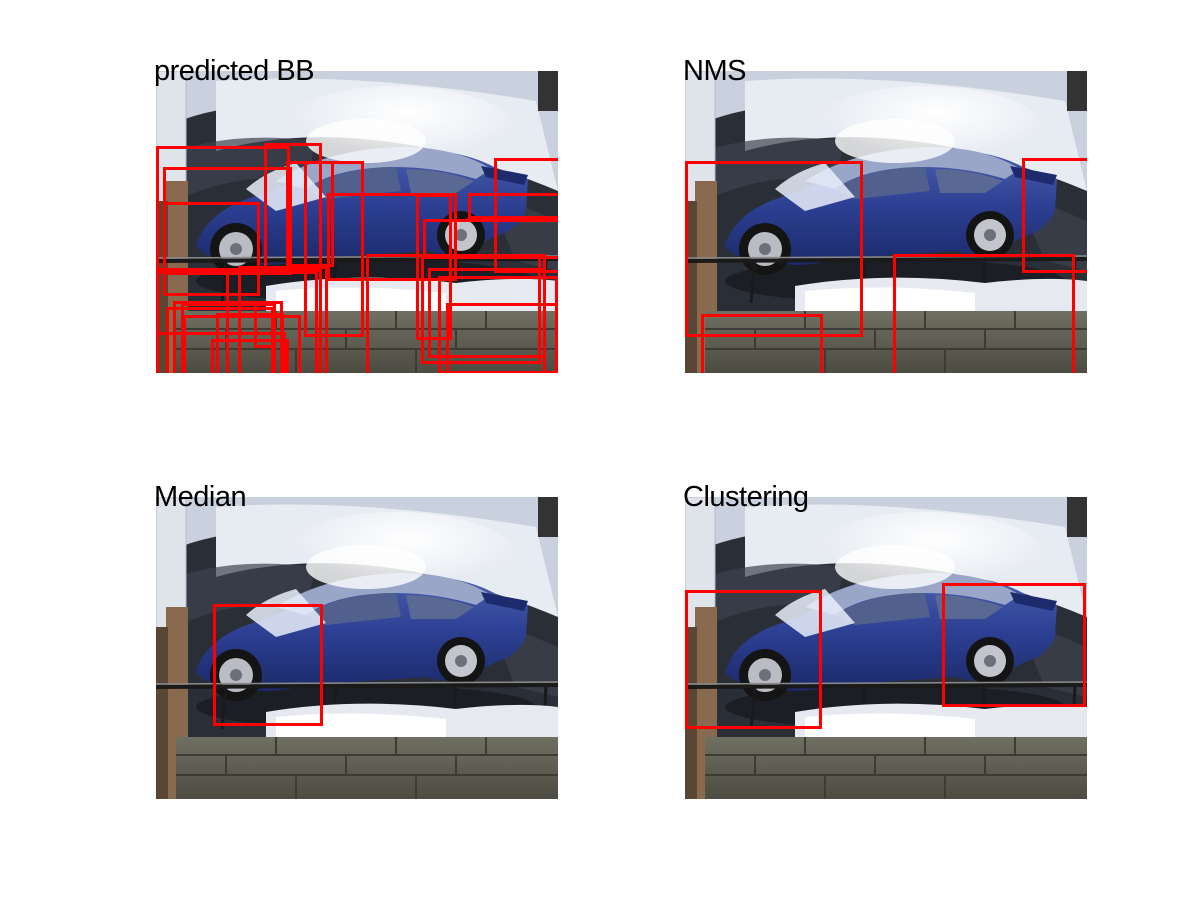 The width and height of the screenshot is (1200, 900). I want to click on panel-predicted-bb: predicted BB, so click(356, 215).